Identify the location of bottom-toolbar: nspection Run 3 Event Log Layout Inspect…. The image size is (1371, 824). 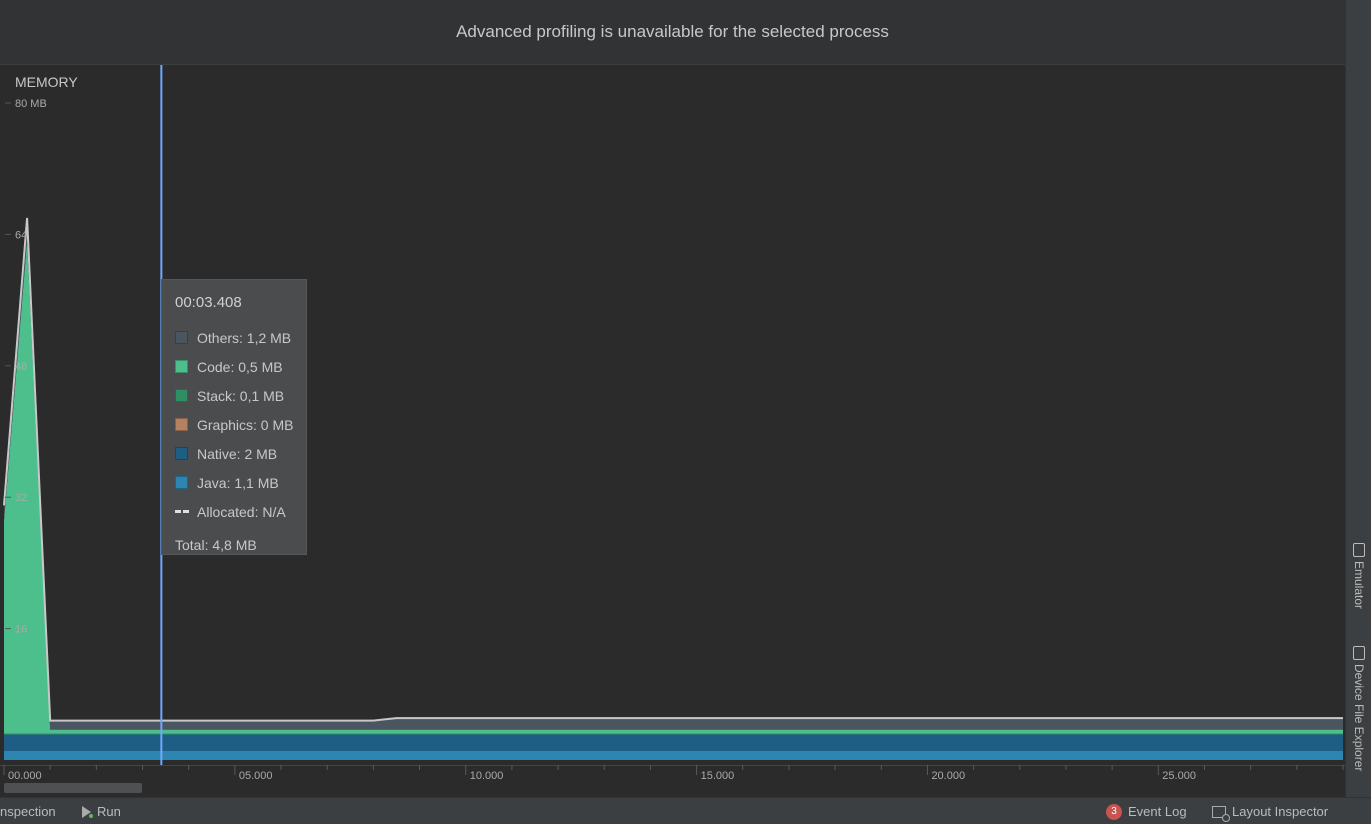
(685, 810).